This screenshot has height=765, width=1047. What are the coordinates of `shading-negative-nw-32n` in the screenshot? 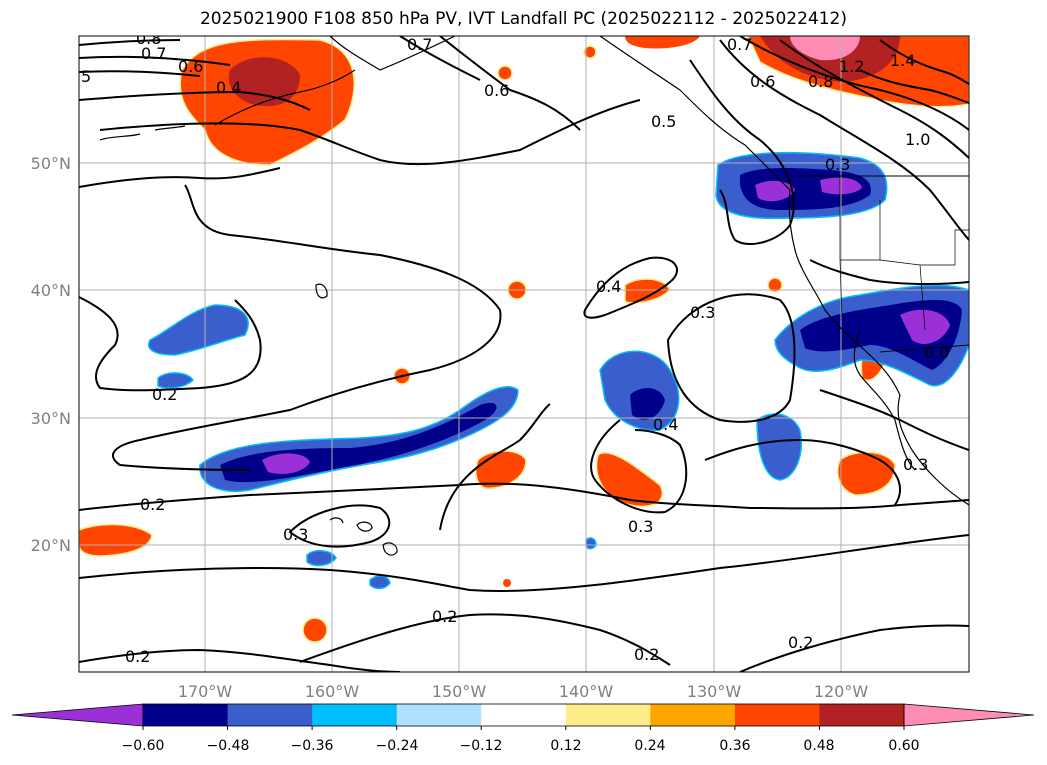 It's located at (198, 330).